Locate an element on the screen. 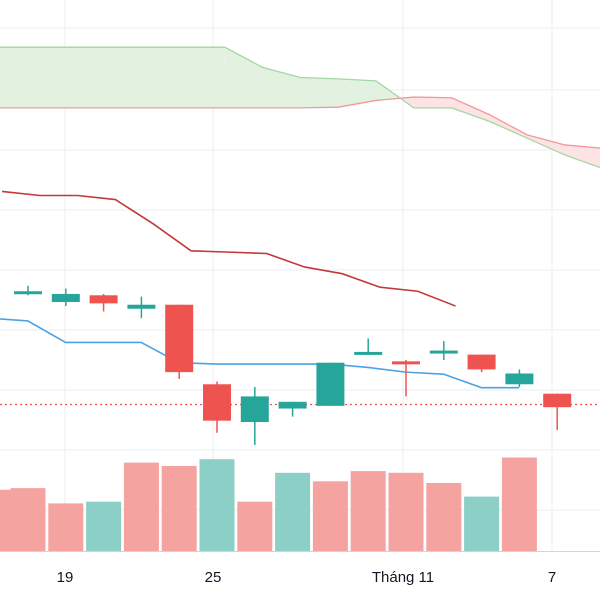 The width and height of the screenshot is (600, 600). x-tick-label: 7 is located at coordinates (552, 577).